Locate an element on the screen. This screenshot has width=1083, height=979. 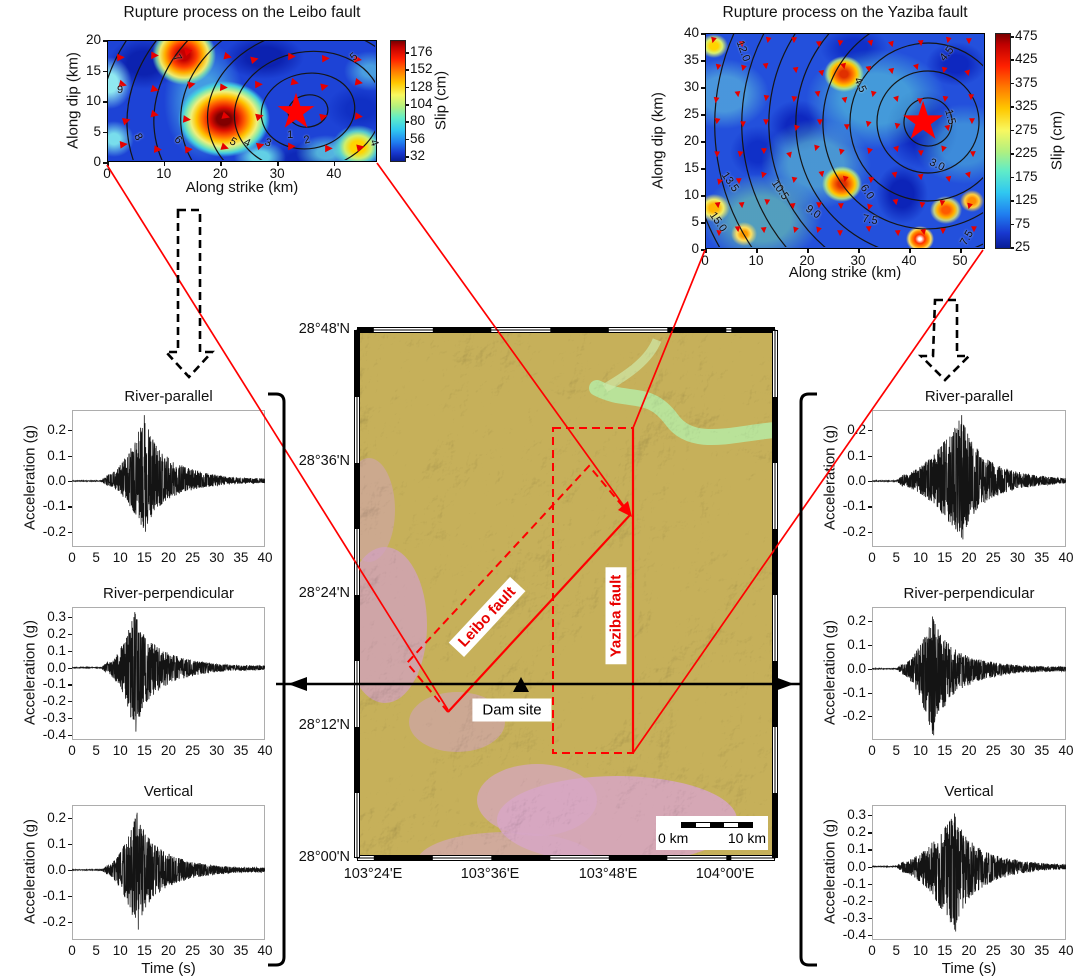
colorbar-tick-label: 375 is located at coordinates (1026, 82).